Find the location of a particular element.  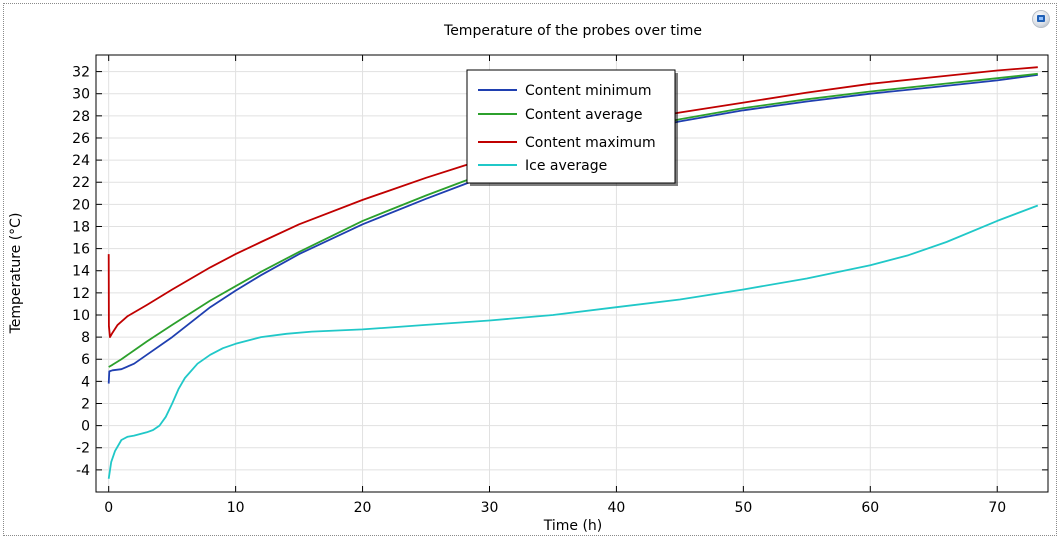

y-tick-label: 8 is located at coordinates (85, 338).